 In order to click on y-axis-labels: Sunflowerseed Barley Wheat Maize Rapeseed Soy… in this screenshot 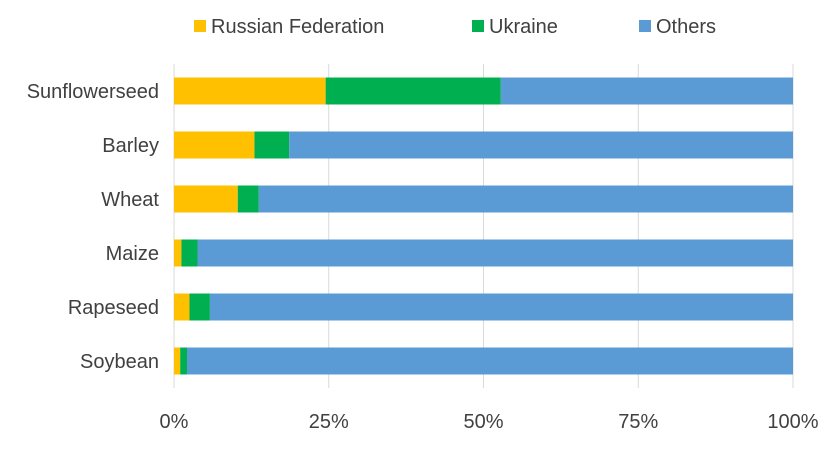, I will do `click(93, 227)`.